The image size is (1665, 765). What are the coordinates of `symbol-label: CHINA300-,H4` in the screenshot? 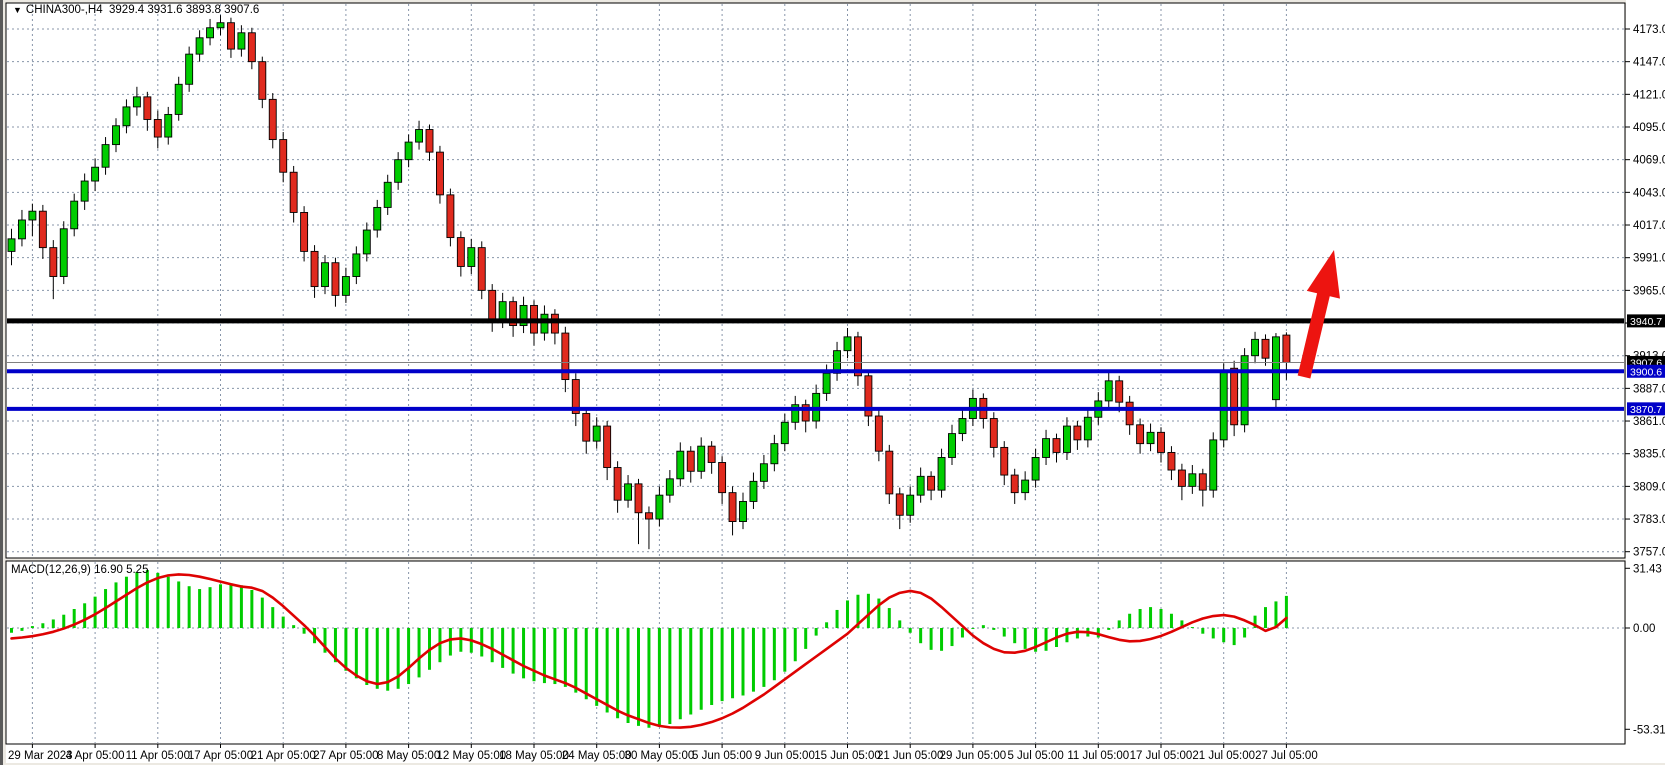 It's located at (64, 10).